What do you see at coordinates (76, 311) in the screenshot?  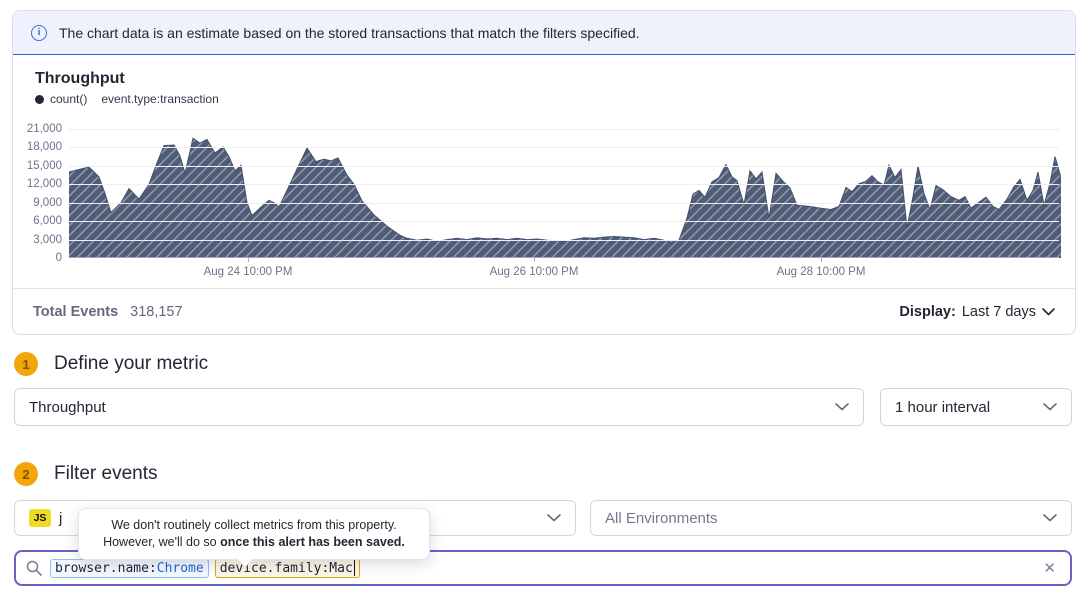 I see `total-events-label: Total Events` at bounding box center [76, 311].